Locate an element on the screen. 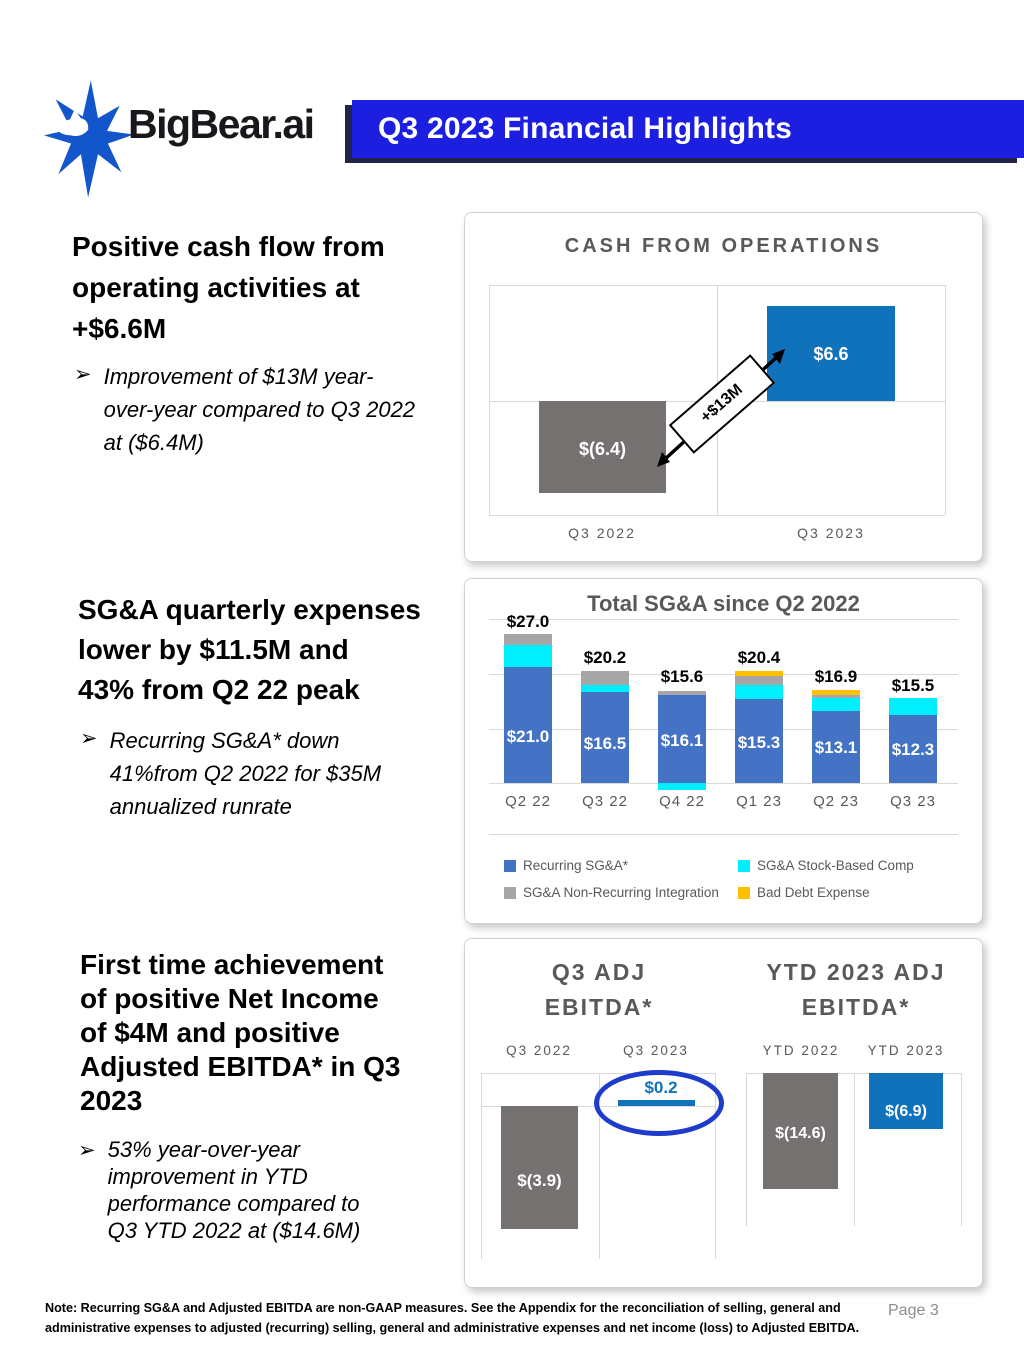 This screenshot has width=1024, height=1365. recurring-label-q4-22: $16.1 is located at coordinates (682, 740).